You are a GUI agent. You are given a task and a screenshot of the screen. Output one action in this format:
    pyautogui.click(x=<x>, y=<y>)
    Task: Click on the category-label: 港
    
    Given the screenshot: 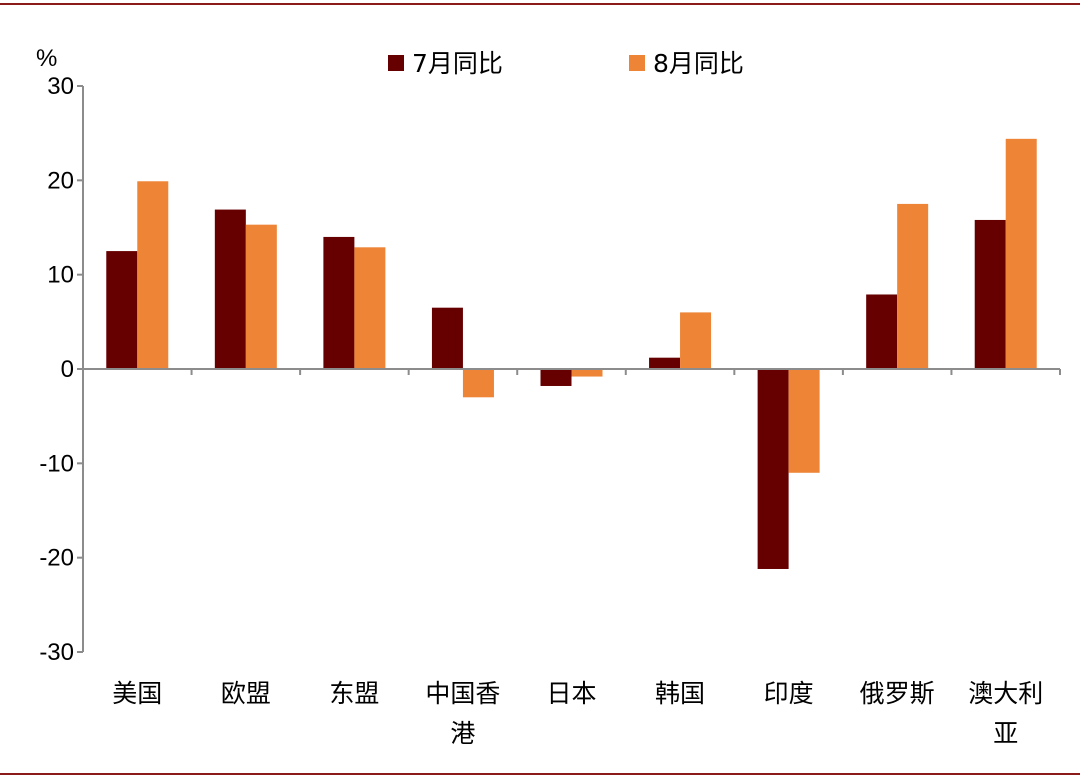 What is the action you would take?
    pyautogui.click(x=462, y=733)
    